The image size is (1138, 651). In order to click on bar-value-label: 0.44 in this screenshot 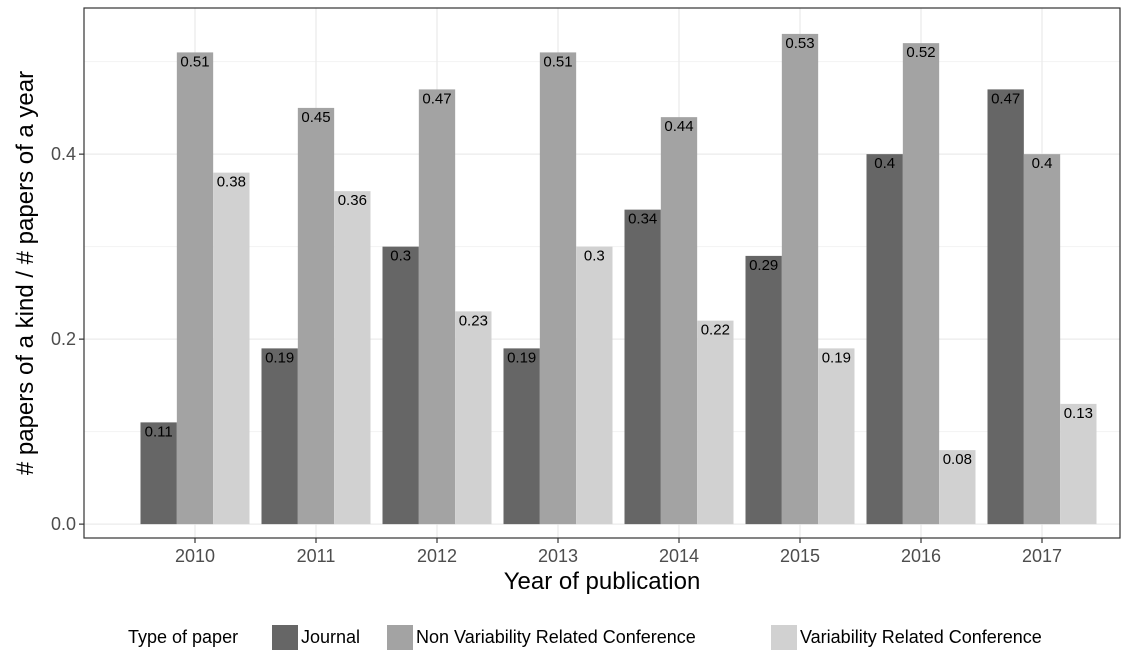, I will do `click(678, 126)`.